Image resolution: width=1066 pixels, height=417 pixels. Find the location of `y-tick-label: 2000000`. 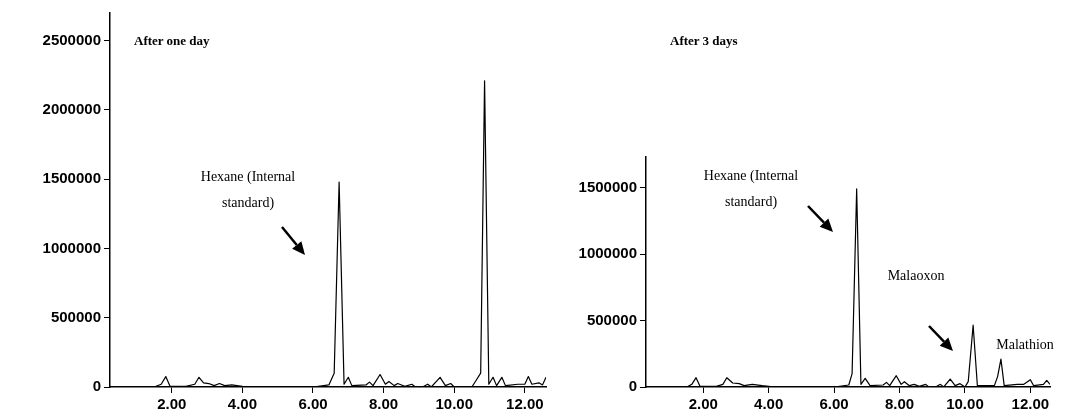

y-tick-label: 2000000 is located at coordinates (71, 109).